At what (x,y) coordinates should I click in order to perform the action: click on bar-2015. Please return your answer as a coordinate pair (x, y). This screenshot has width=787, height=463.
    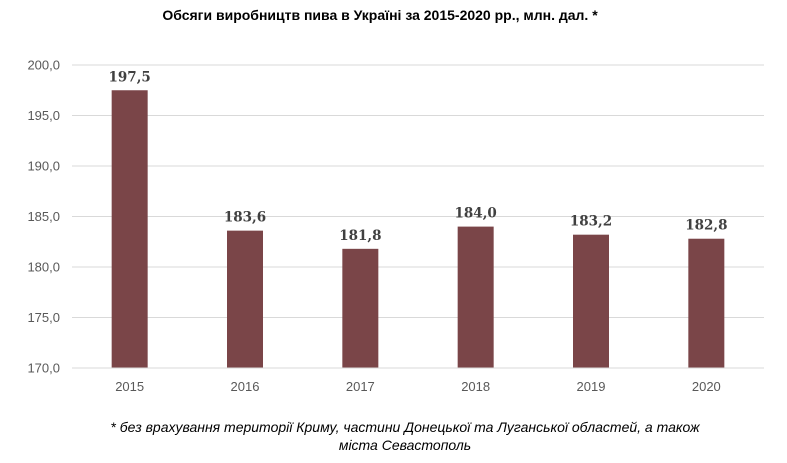
    Looking at the image, I should click on (129, 229).